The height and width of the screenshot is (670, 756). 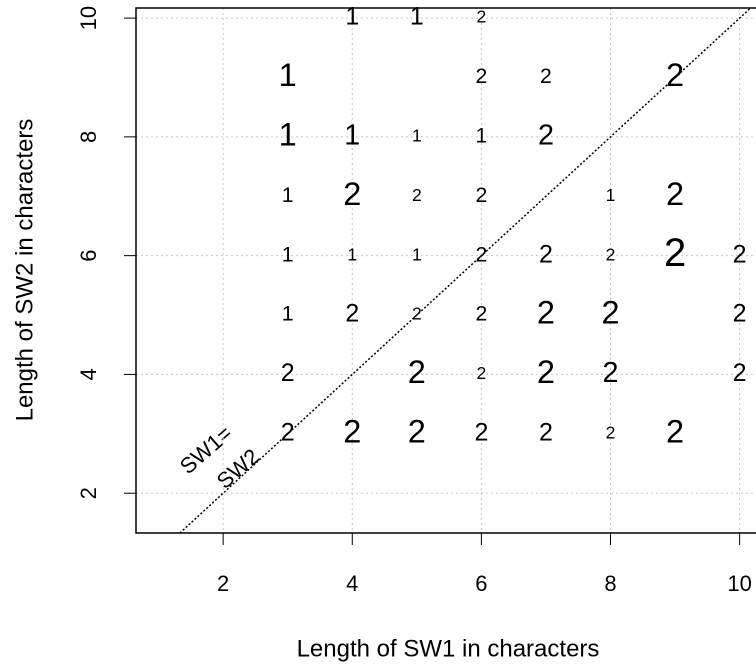 What do you see at coordinates (88, 493) in the screenshot?
I see `y-tick-label: 2` at bounding box center [88, 493].